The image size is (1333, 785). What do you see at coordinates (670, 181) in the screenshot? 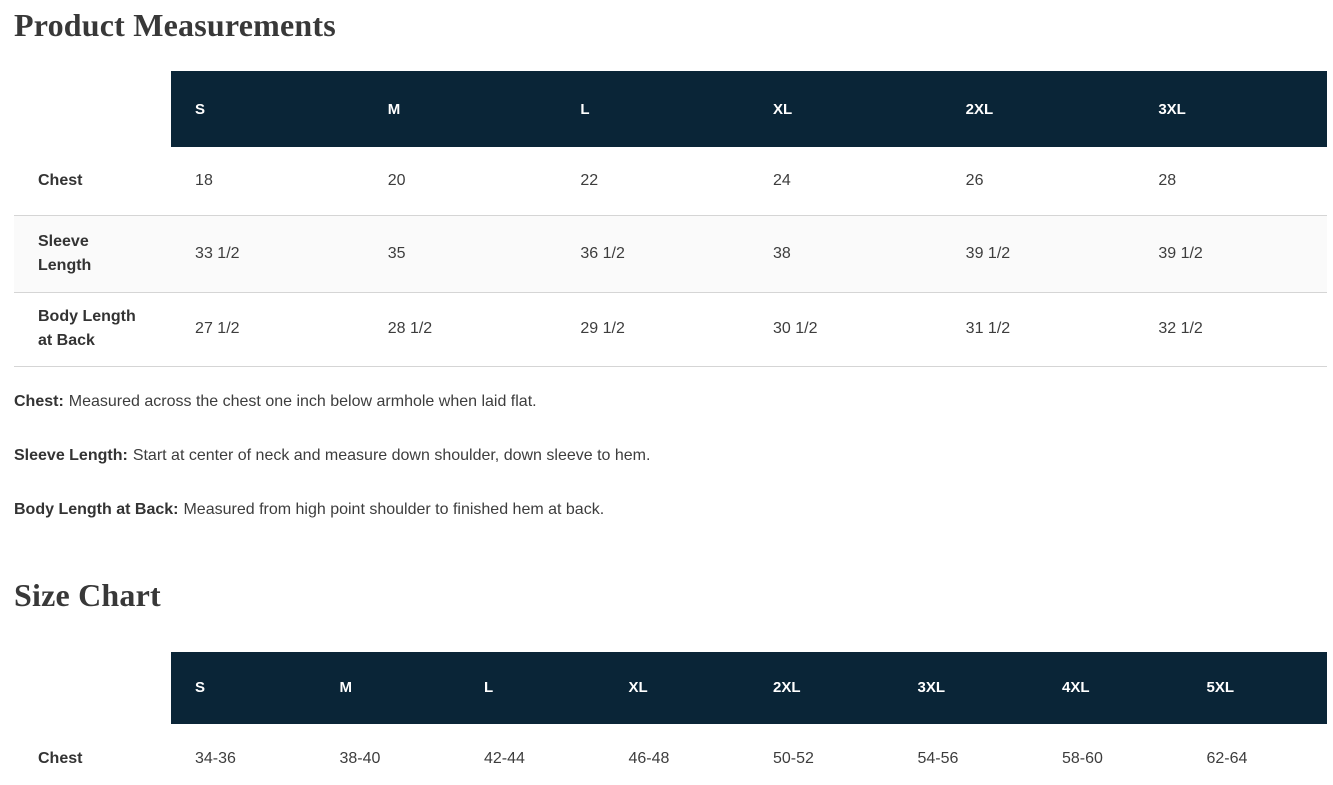
I see `table-row-chest: Chest 18 20 22 24 26 28` at bounding box center [670, 181].